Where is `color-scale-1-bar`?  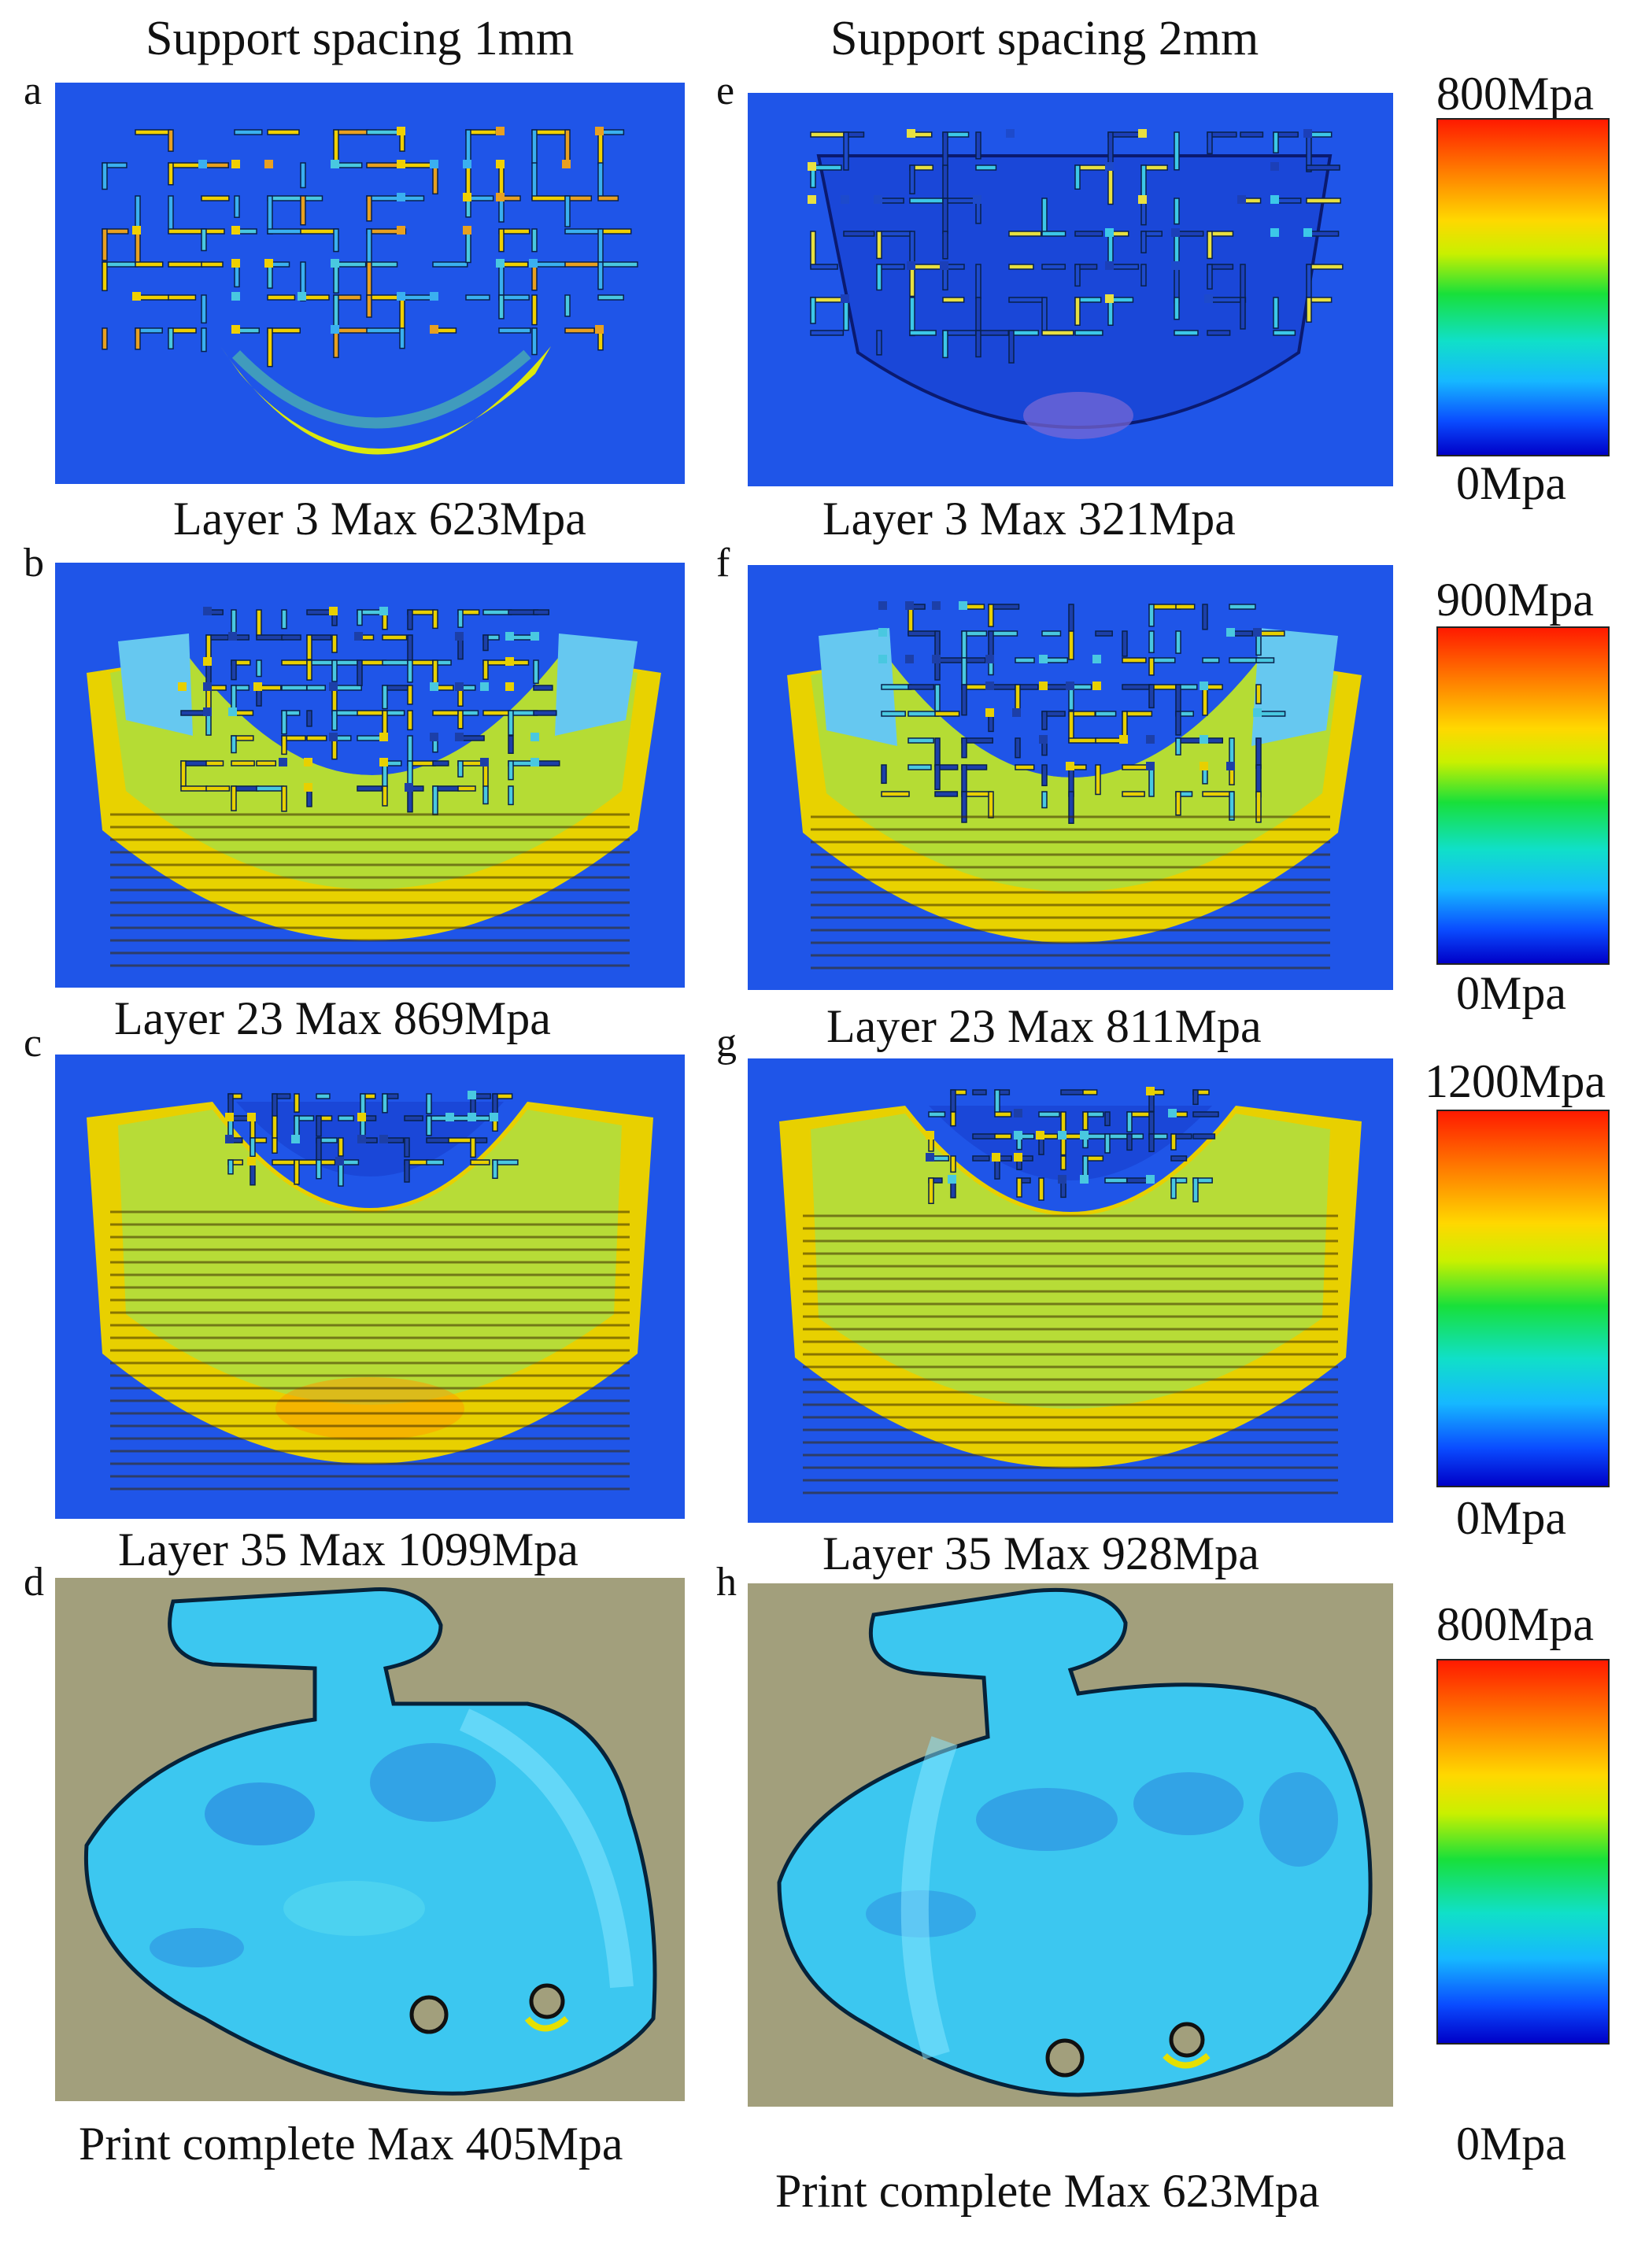
color-scale-1-bar is located at coordinates (1523, 287).